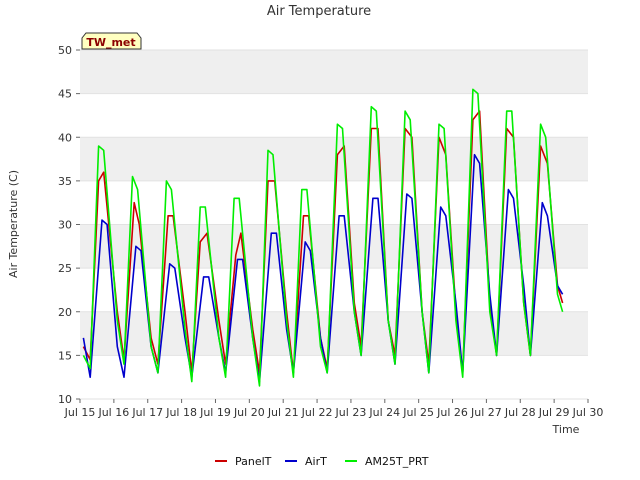 The image size is (640, 480). Describe the element at coordinates (215, 412) in the screenshot. I see `x-tick-label: Jul 19` at that location.